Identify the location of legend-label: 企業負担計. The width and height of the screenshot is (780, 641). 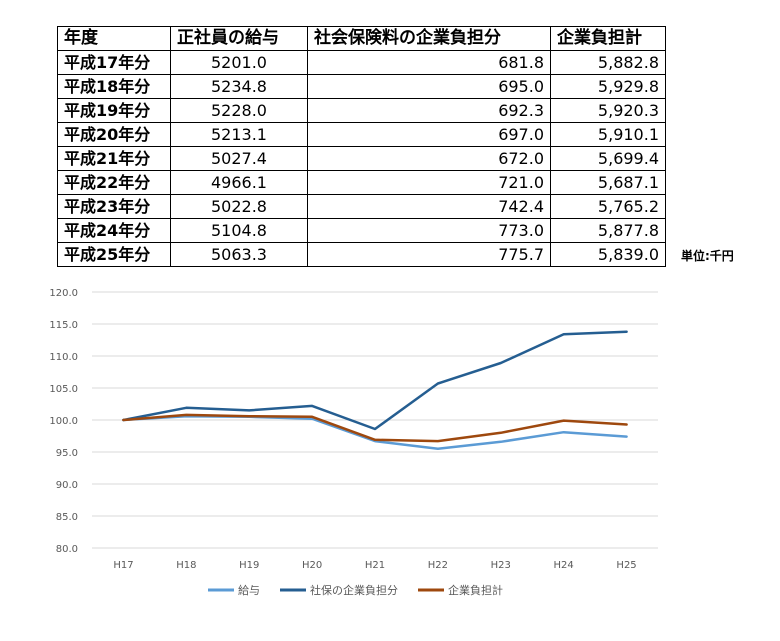
(475, 590).